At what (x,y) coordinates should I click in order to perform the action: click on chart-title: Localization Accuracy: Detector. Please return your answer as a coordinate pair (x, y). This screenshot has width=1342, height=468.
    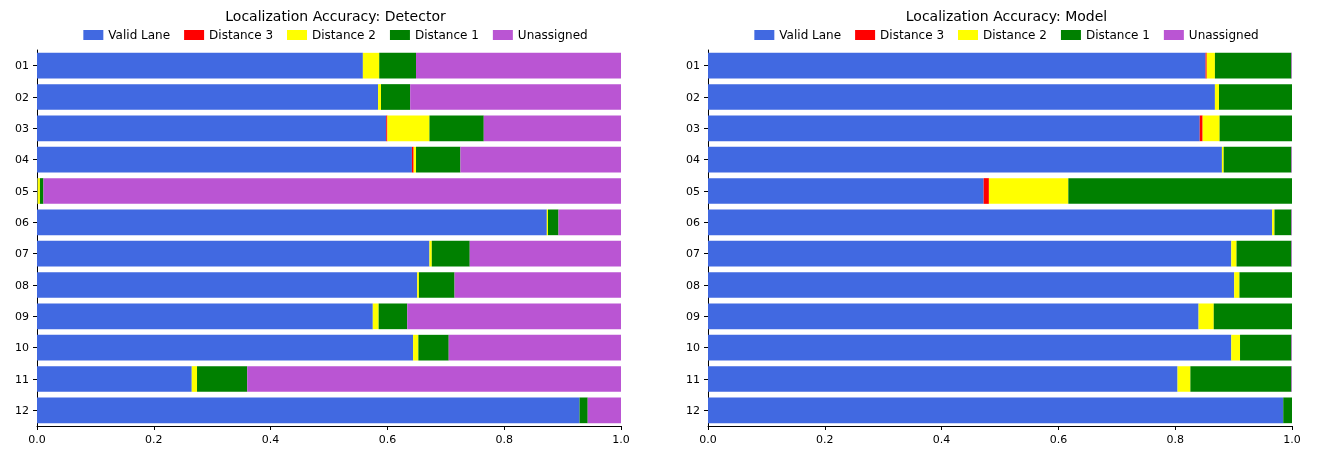
    Looking at the image, I should click on (335, 16).